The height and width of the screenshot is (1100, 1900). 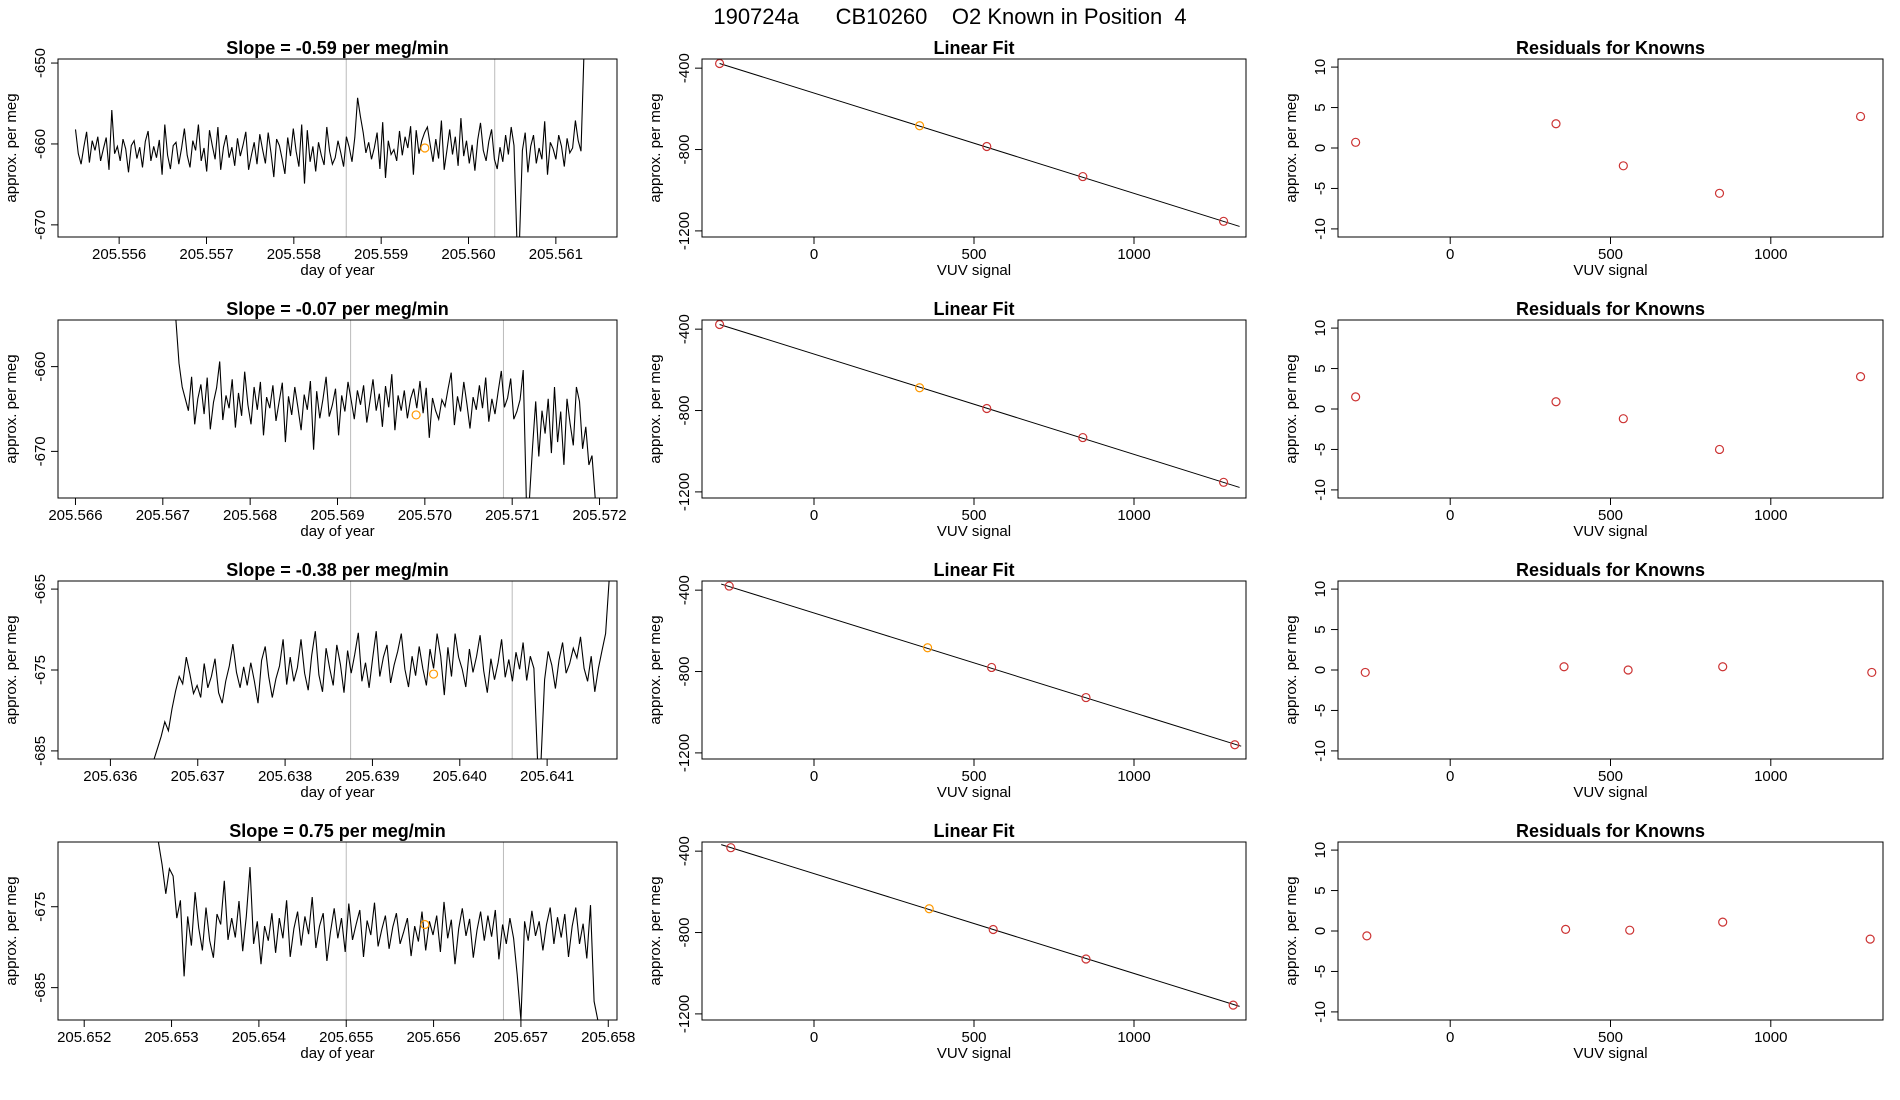 I want to click on x-tick-label: 205.653, so click(x=171, y=1037).